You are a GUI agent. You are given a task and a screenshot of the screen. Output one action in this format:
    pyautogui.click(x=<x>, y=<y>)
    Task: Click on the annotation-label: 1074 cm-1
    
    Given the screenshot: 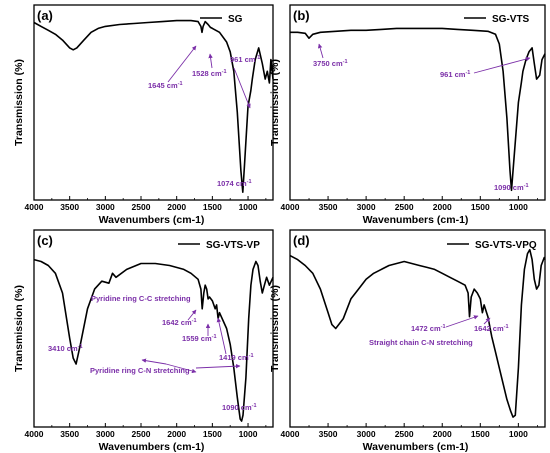 What is the action you would take?
    pyautogui.click(x=234, y=183)
    